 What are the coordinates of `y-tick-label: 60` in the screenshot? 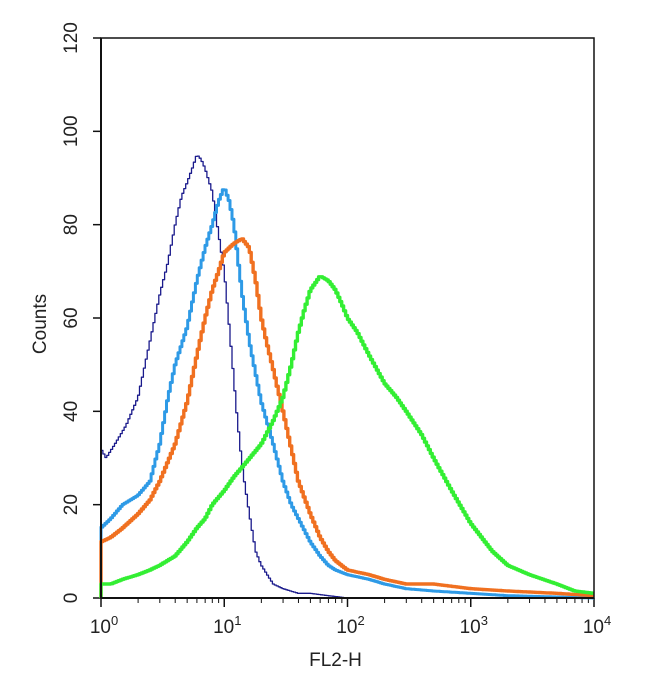 It's located at (71, 317).